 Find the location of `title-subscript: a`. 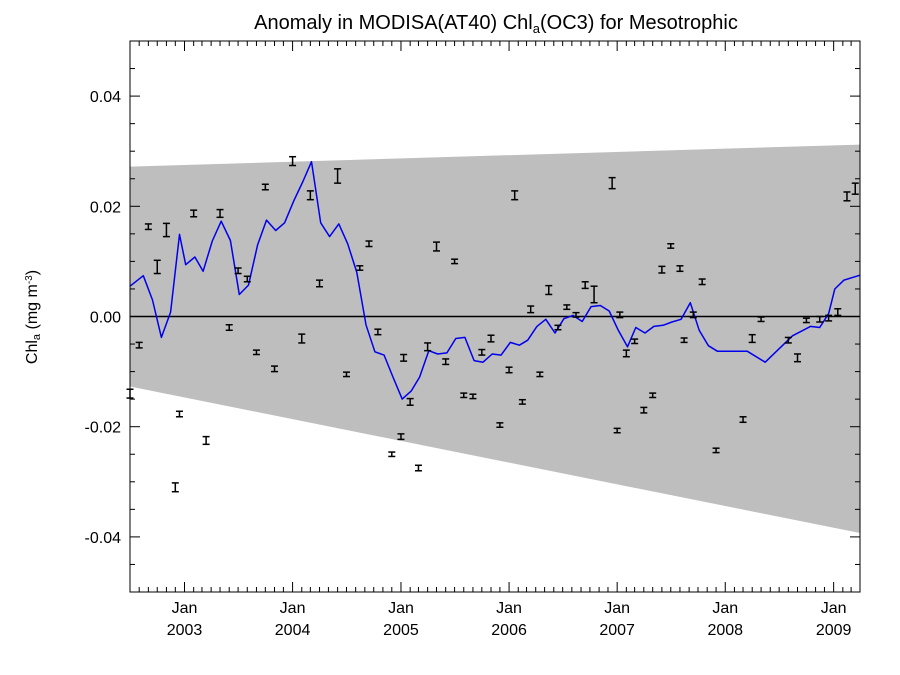

title-subscript: a is located at coordinates (537, 28).